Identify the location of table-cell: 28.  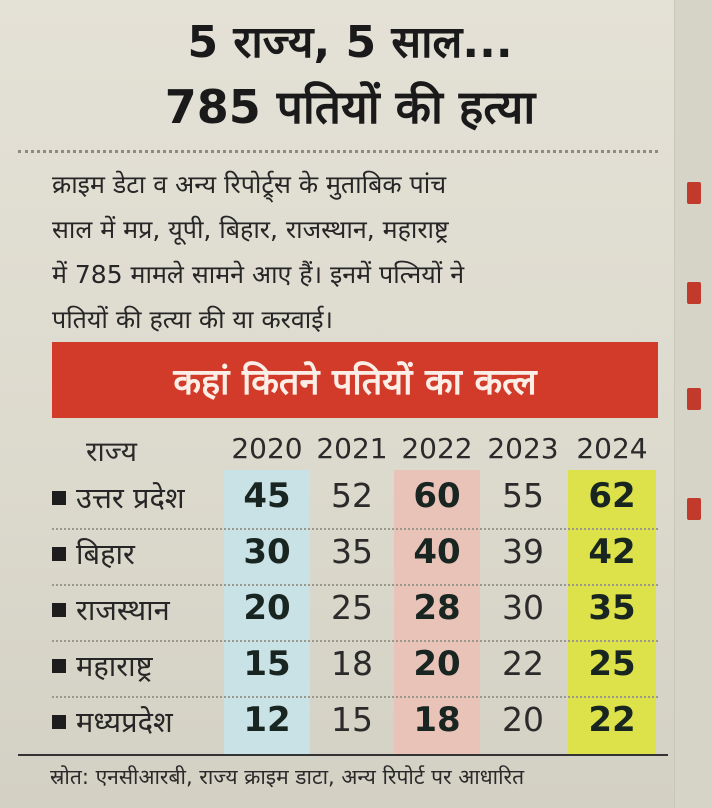
(437, 608).